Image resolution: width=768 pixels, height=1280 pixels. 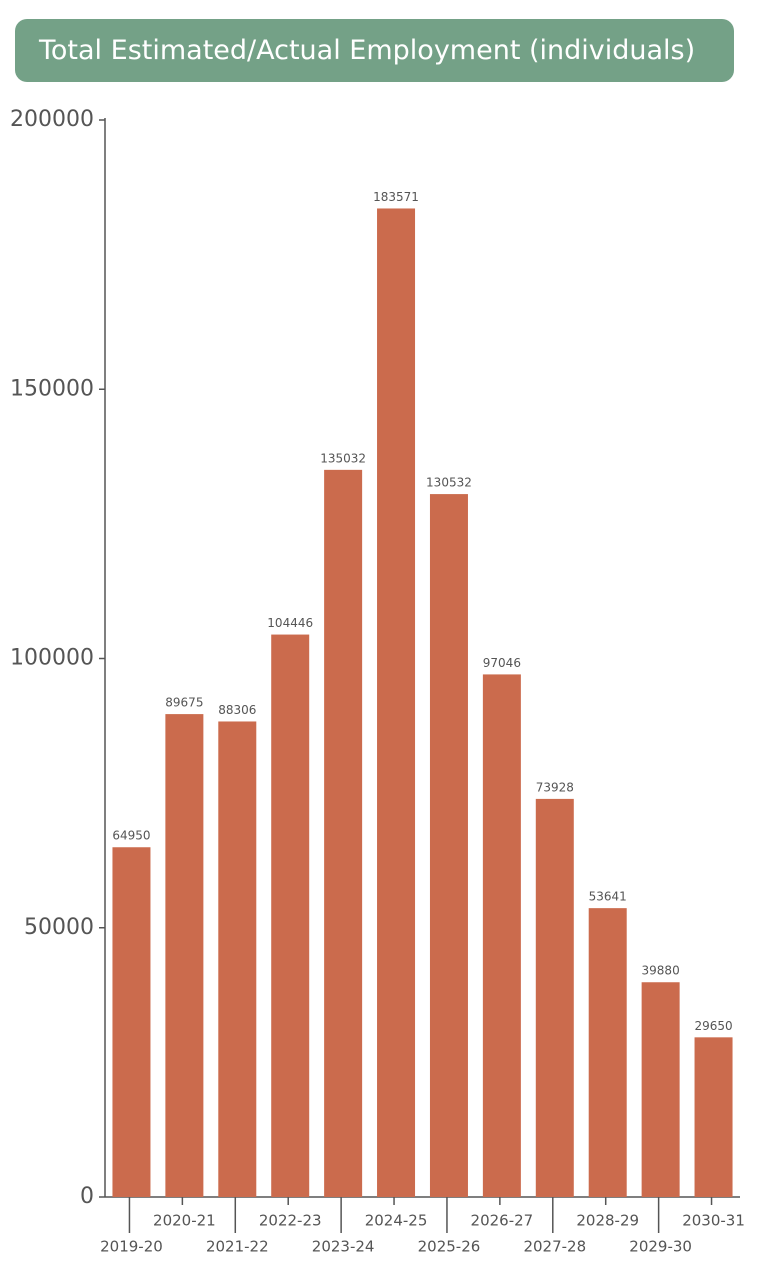 What do you see at coordinates (607, 1221) in the screenshot?
I see `x-tick-label: 2028-29` at bounding box center [607, 1221].